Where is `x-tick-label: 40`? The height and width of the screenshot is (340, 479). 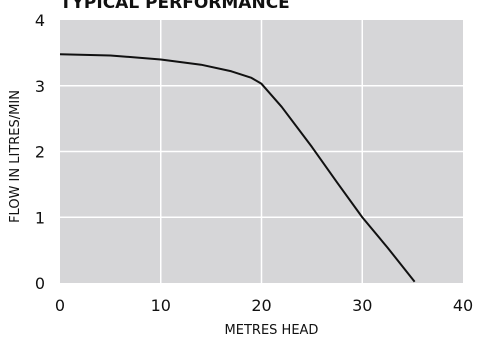 x-tick-label: 40 is located at coordinates (463, 305).